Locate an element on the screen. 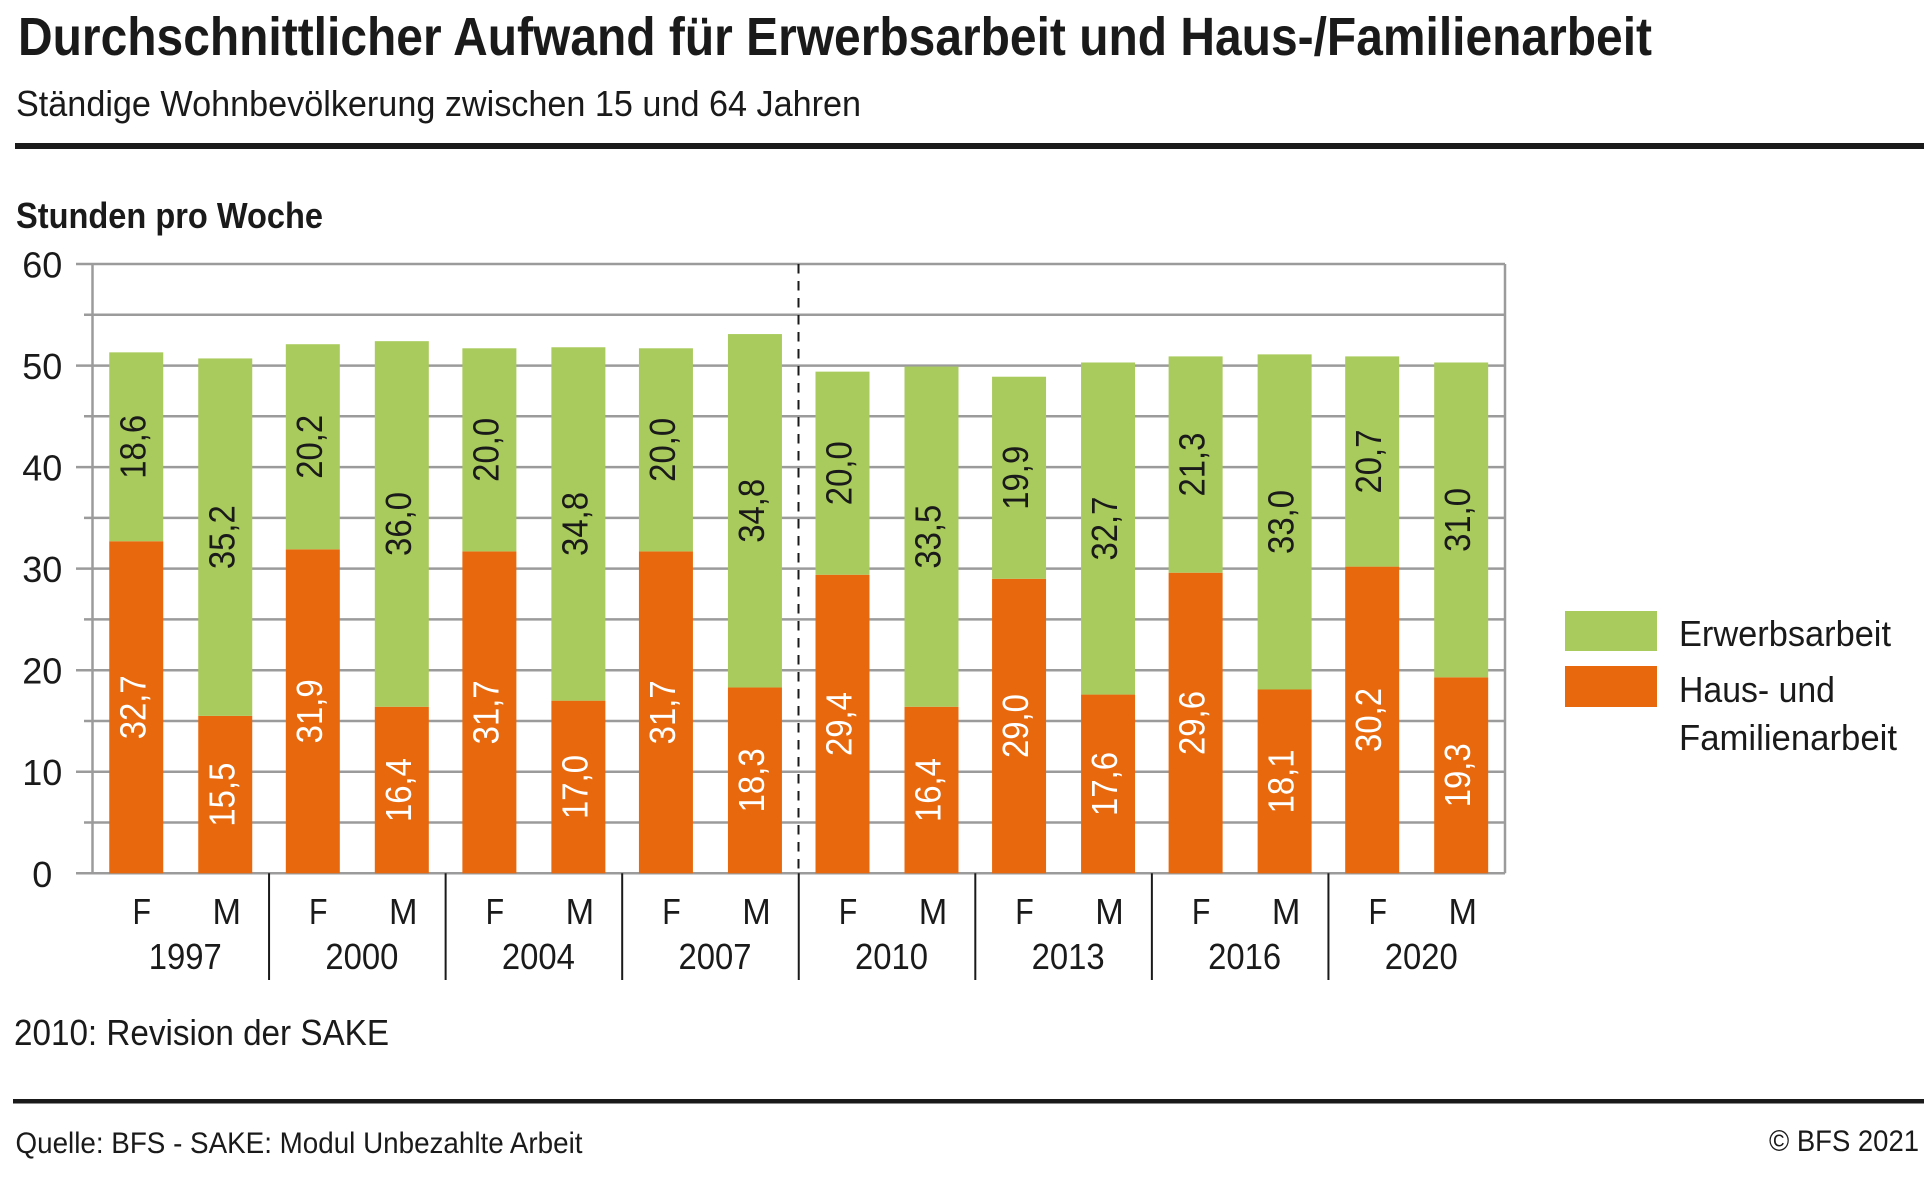 The height and width of the screenshot is (1192, 1931). svg-text: 20,2 is located at coordinates (309, 447).